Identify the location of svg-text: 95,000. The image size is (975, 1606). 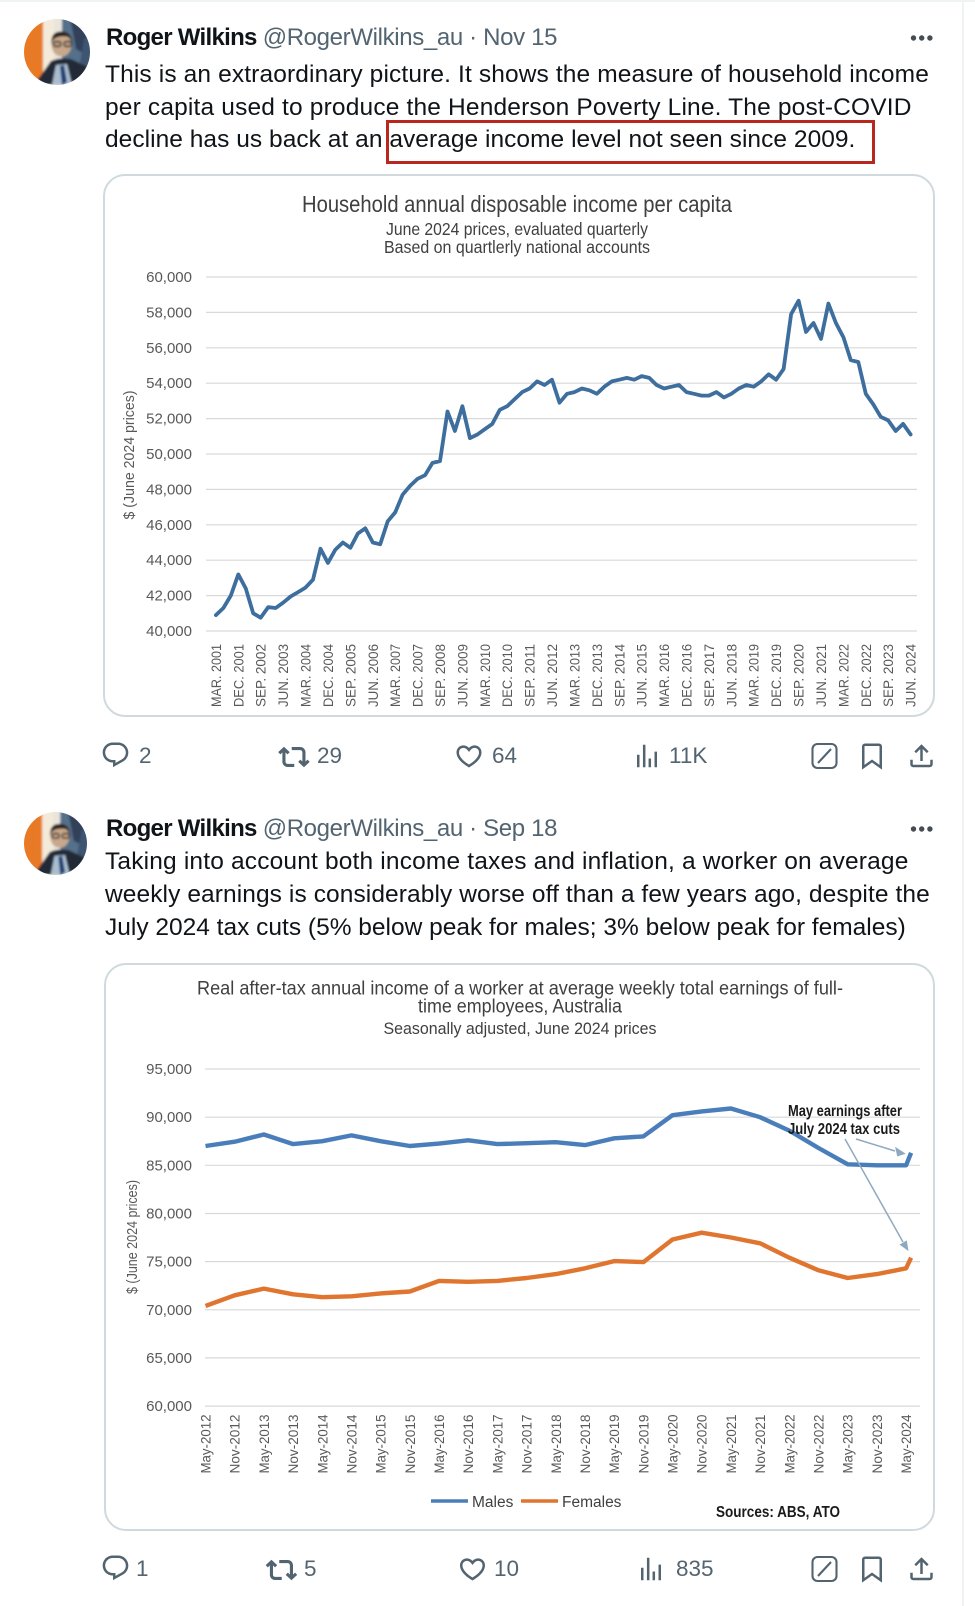
(169, 1069).